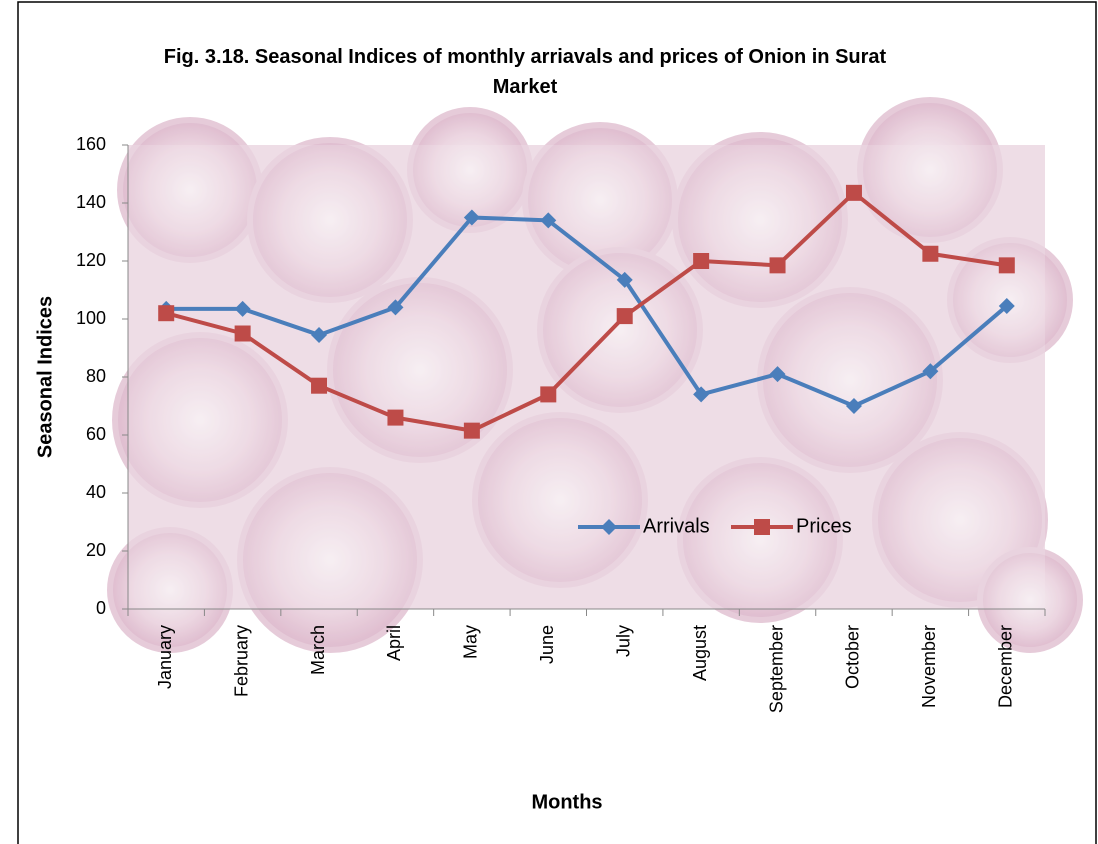 The width and height of the screenshot is (1098, 844). Describe the element at coordinates (91, 318) in the screenshot. I see `y-tick-label: 100` at that location.